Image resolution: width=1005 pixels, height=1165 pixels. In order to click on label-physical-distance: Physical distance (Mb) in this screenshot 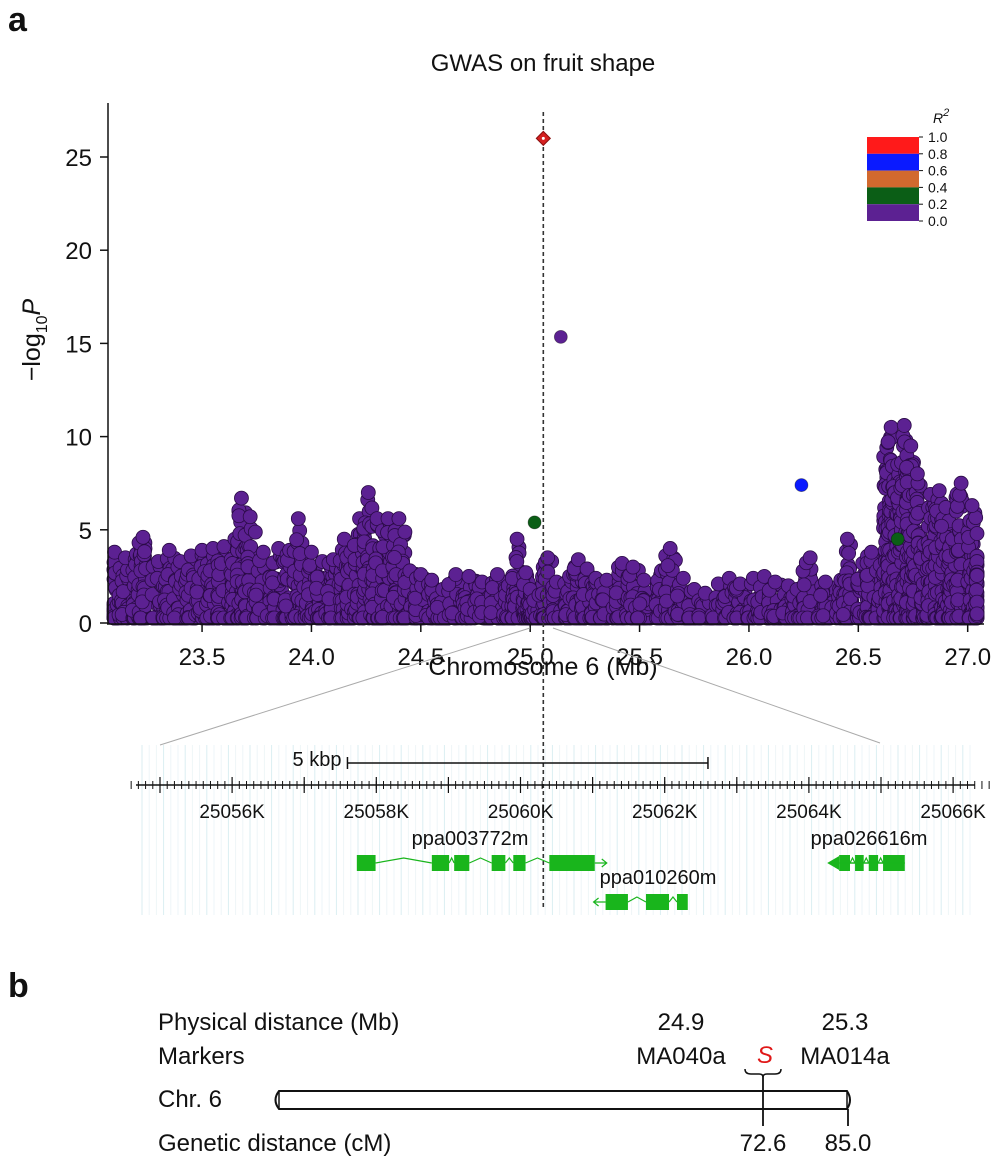, I will do `click(278, 1022)`.